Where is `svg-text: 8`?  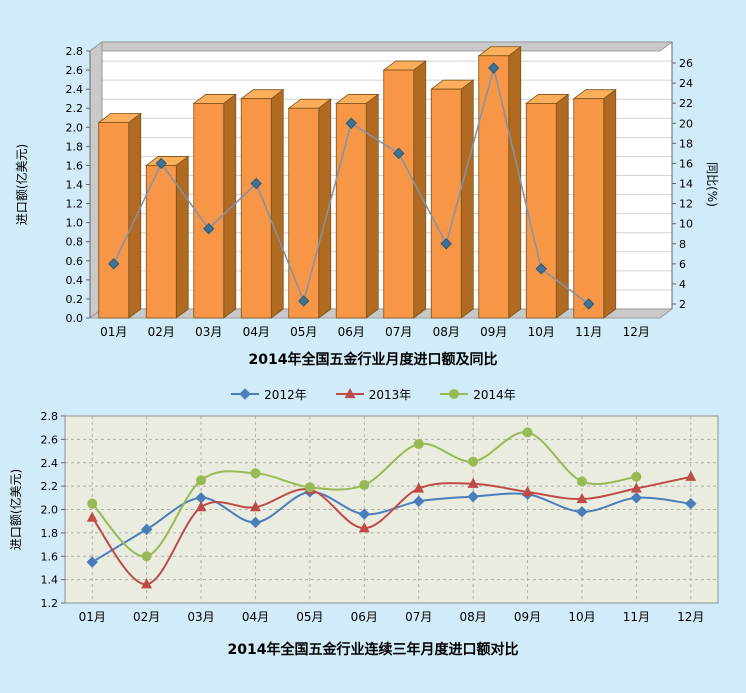
svg-text: 8 is located at coordinates (682, 244).